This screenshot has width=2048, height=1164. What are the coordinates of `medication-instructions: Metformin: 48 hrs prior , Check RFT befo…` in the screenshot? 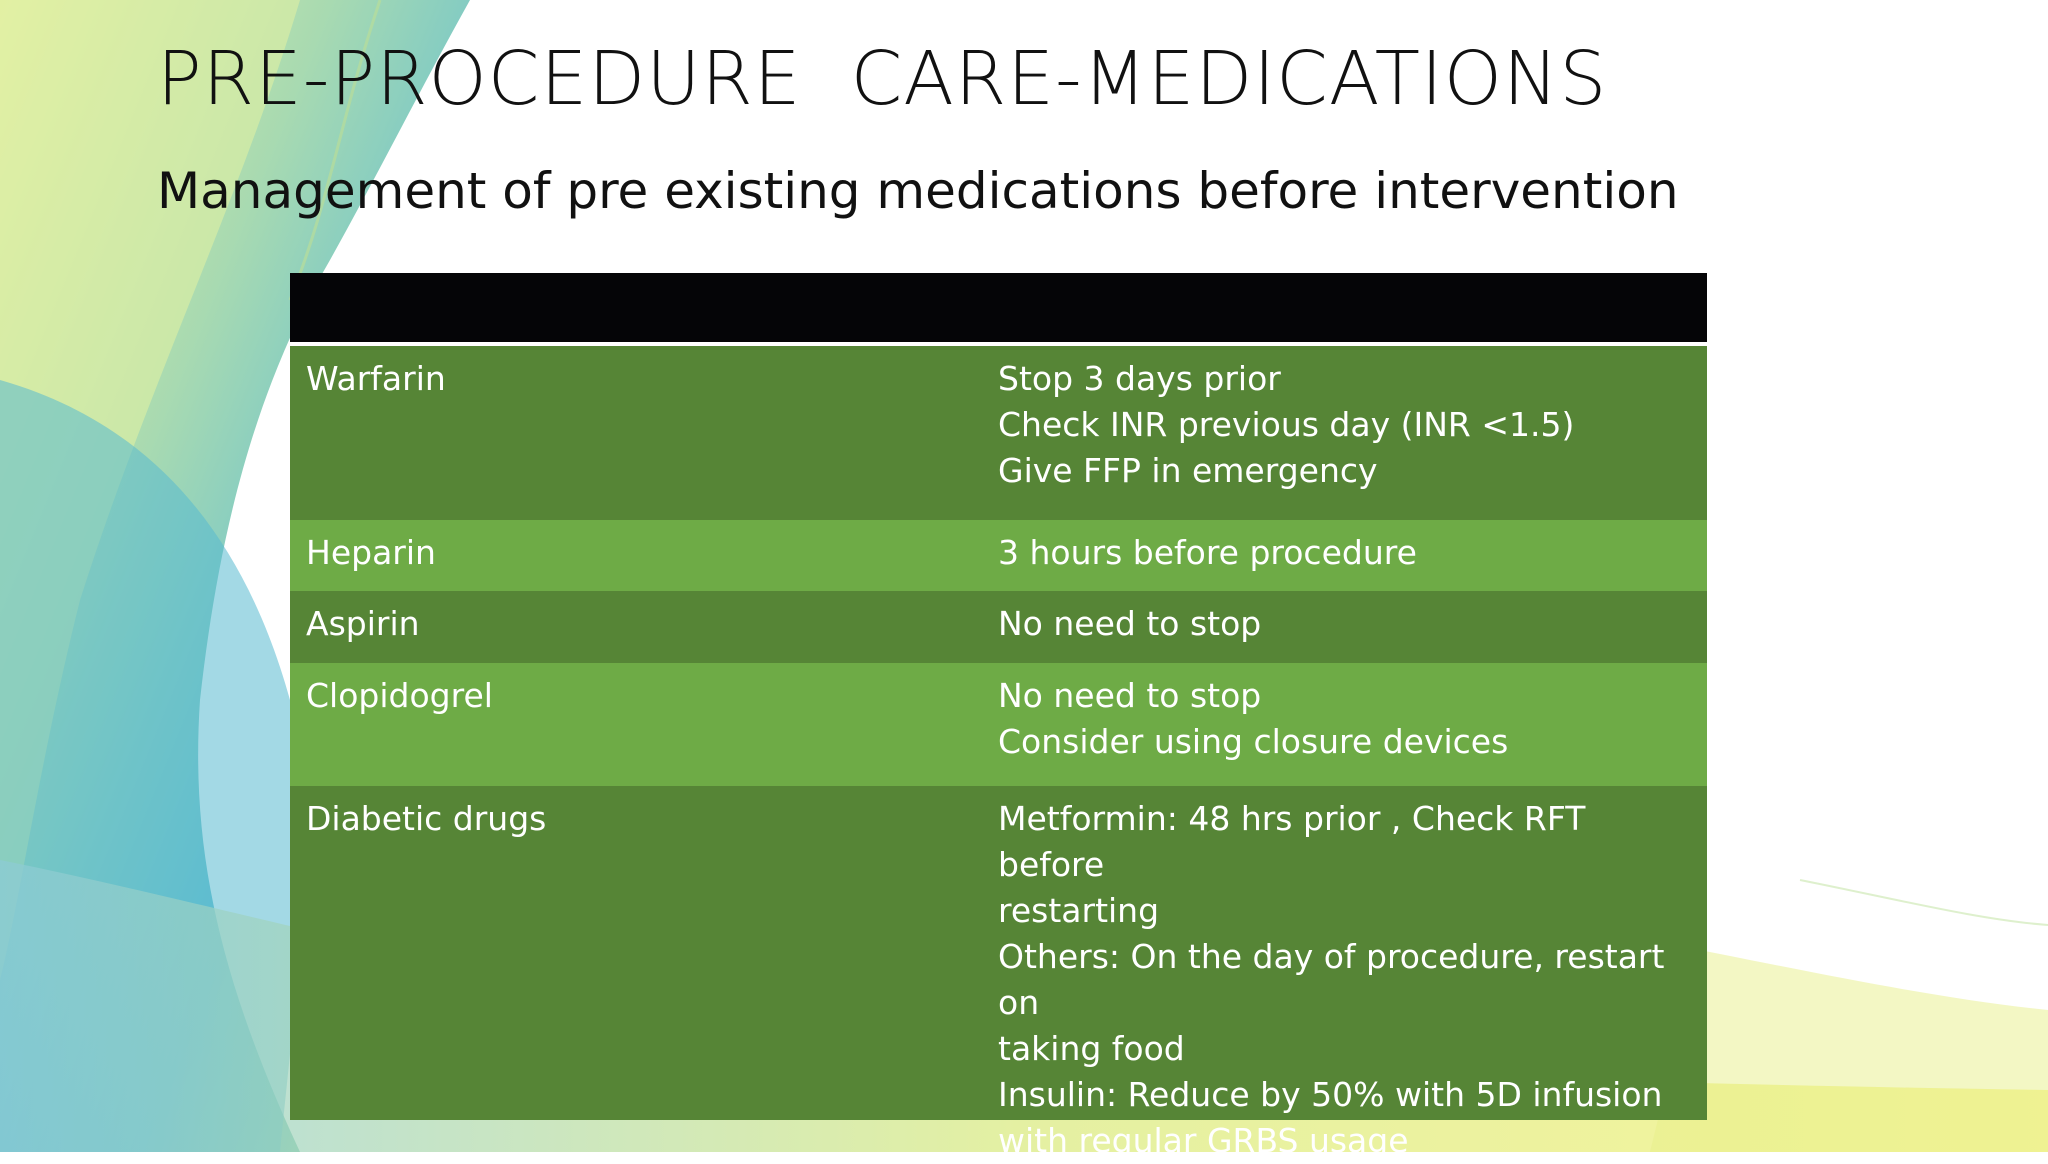 It's located at (1352, 973).